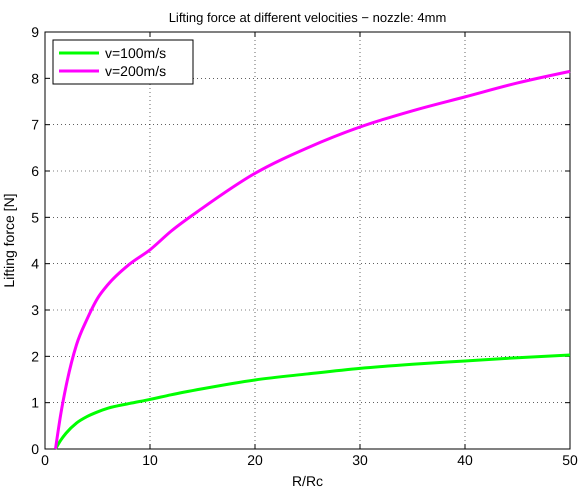 Image resolution: width=582 pixels, height=494 pixels. Describe the element at coordinates (35, 217) in the screenshot. I see `y-tick-label: 5` at that location.